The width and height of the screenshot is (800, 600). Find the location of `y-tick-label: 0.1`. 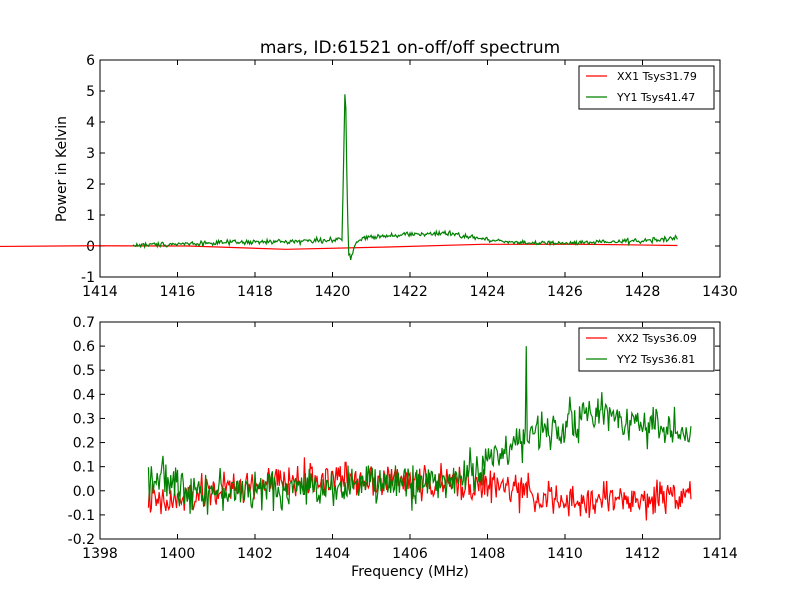

y-tick-label: 0.1 is located at coordinates (84, 468).